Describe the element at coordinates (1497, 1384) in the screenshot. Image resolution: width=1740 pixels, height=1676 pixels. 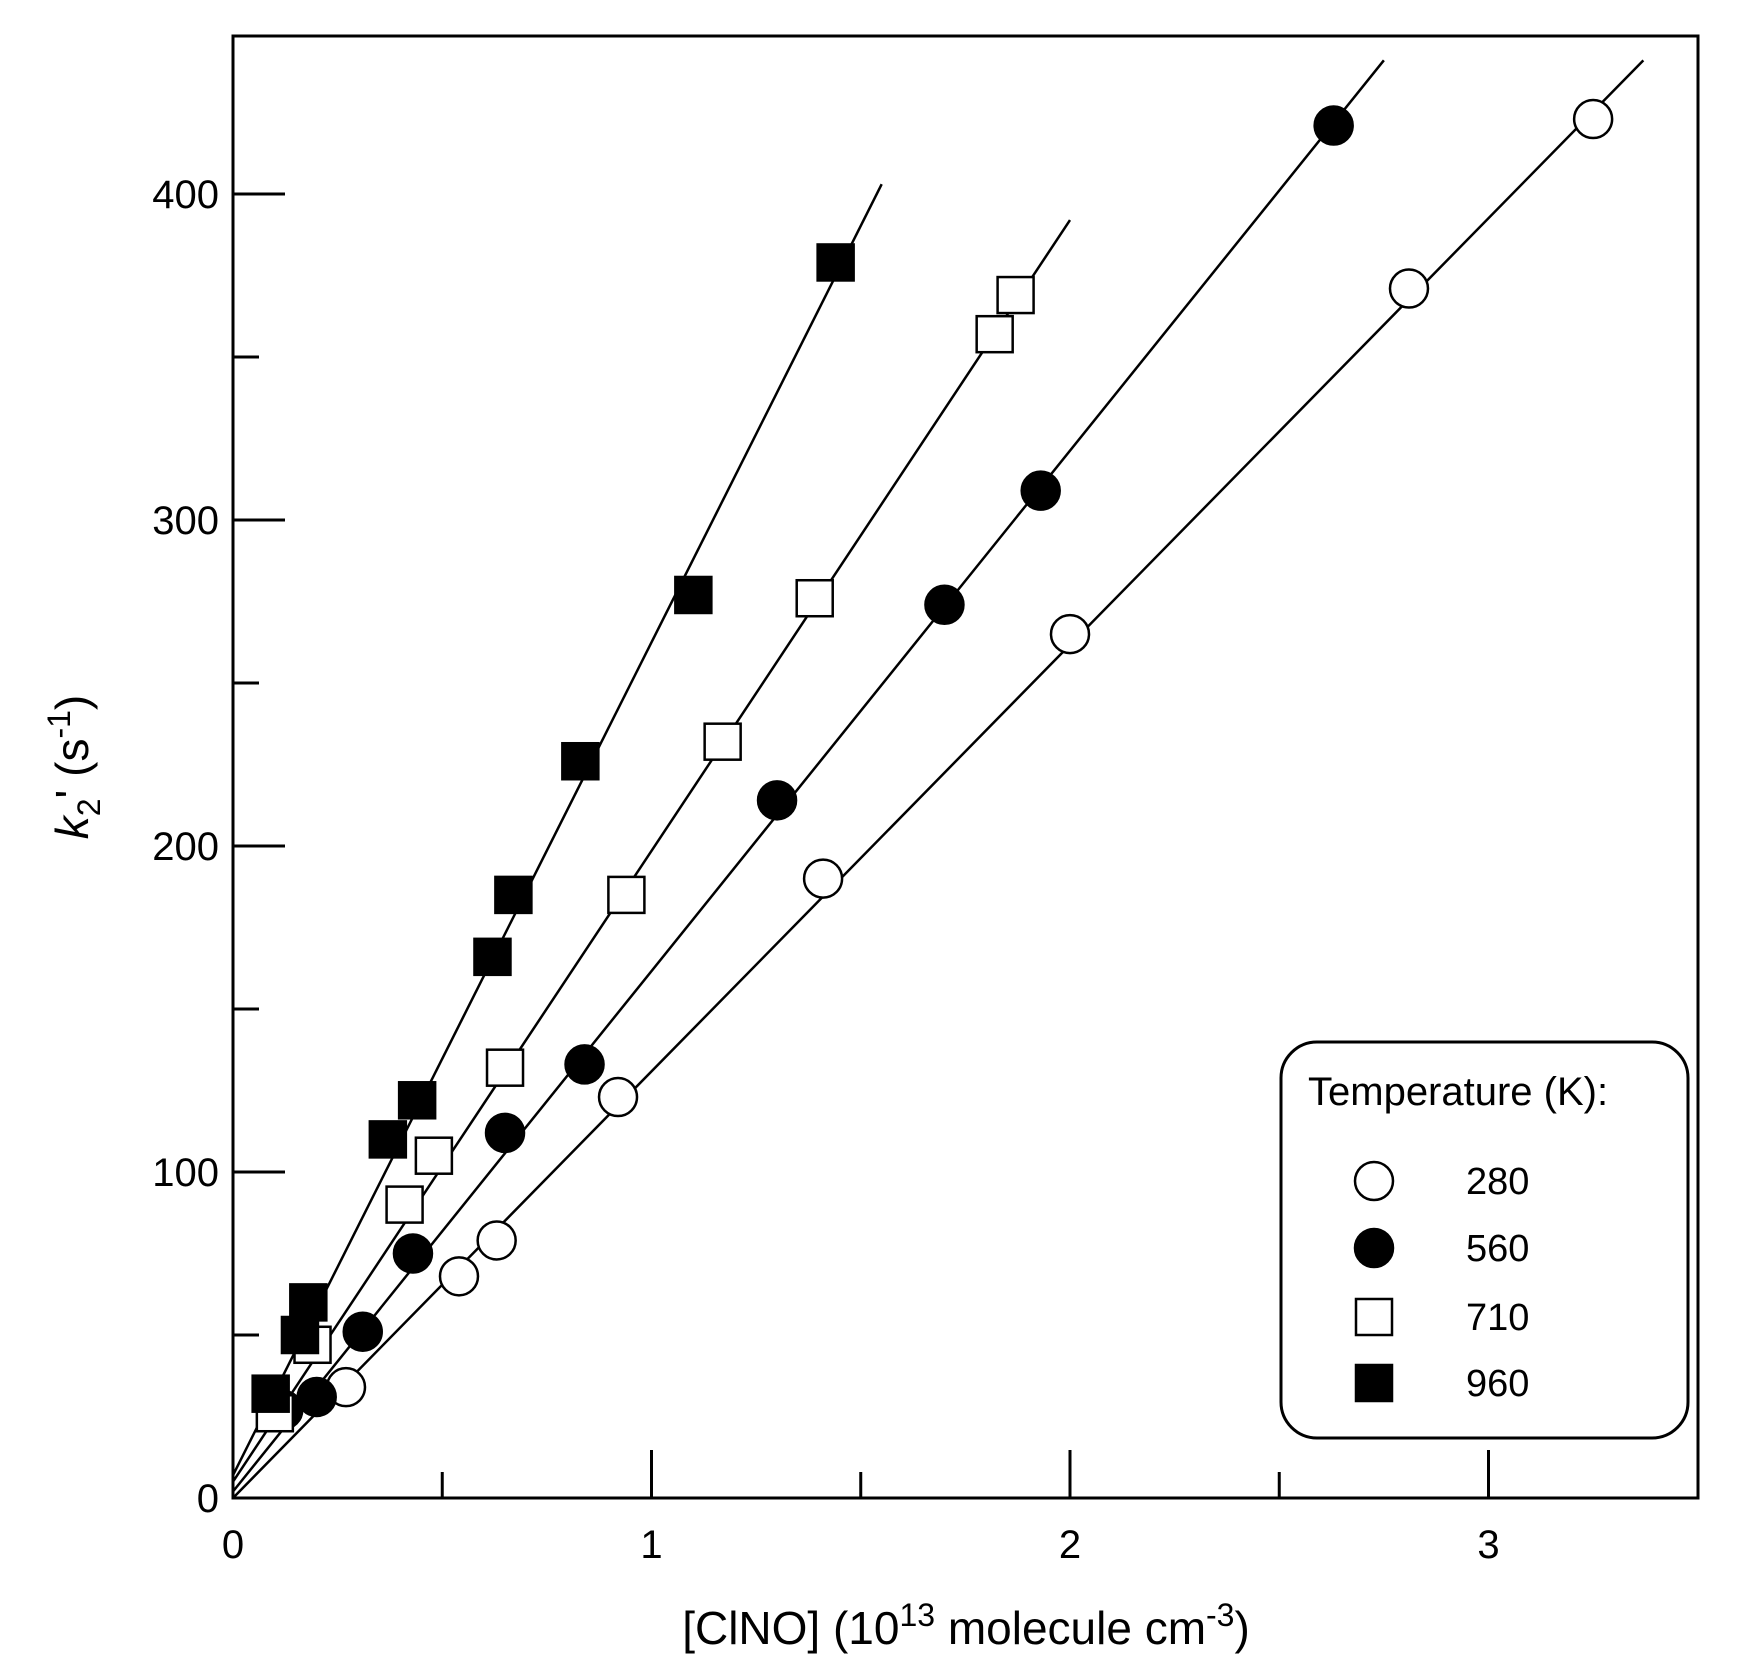
I see `legend-label-960: 960` at that location.